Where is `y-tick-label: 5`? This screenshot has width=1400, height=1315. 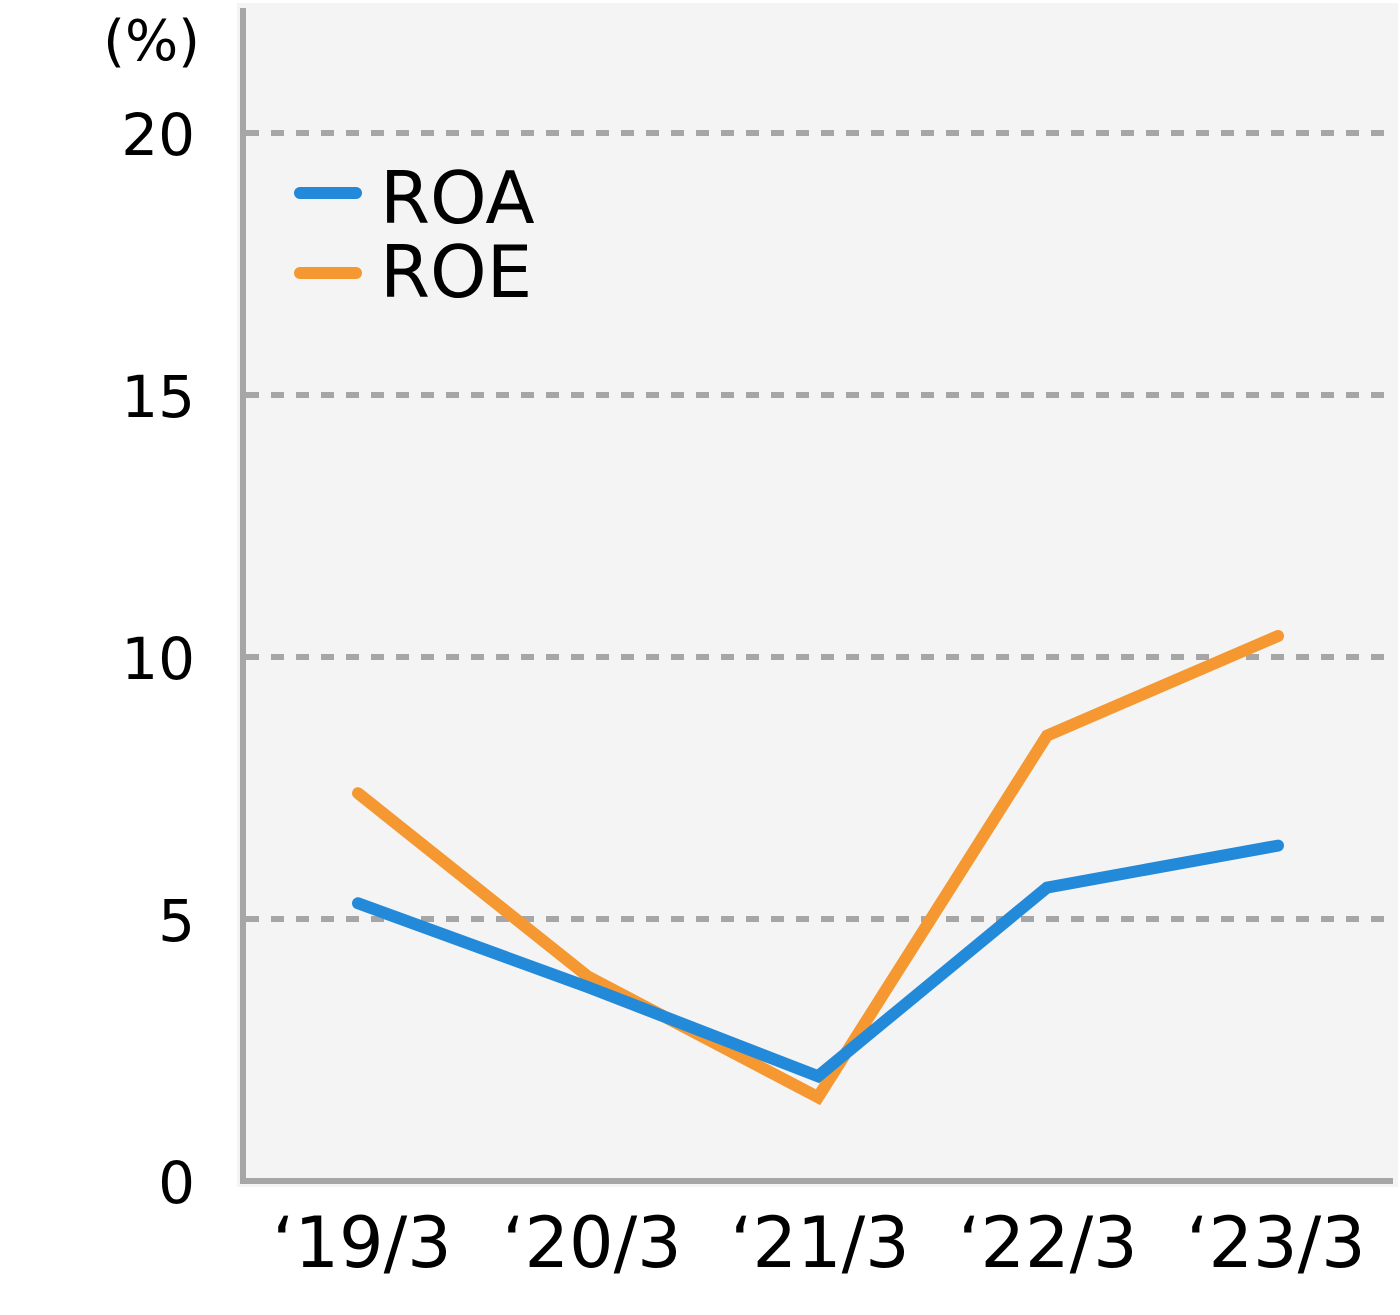 y-tick-label: 5 is located at coordinates (176, 921).